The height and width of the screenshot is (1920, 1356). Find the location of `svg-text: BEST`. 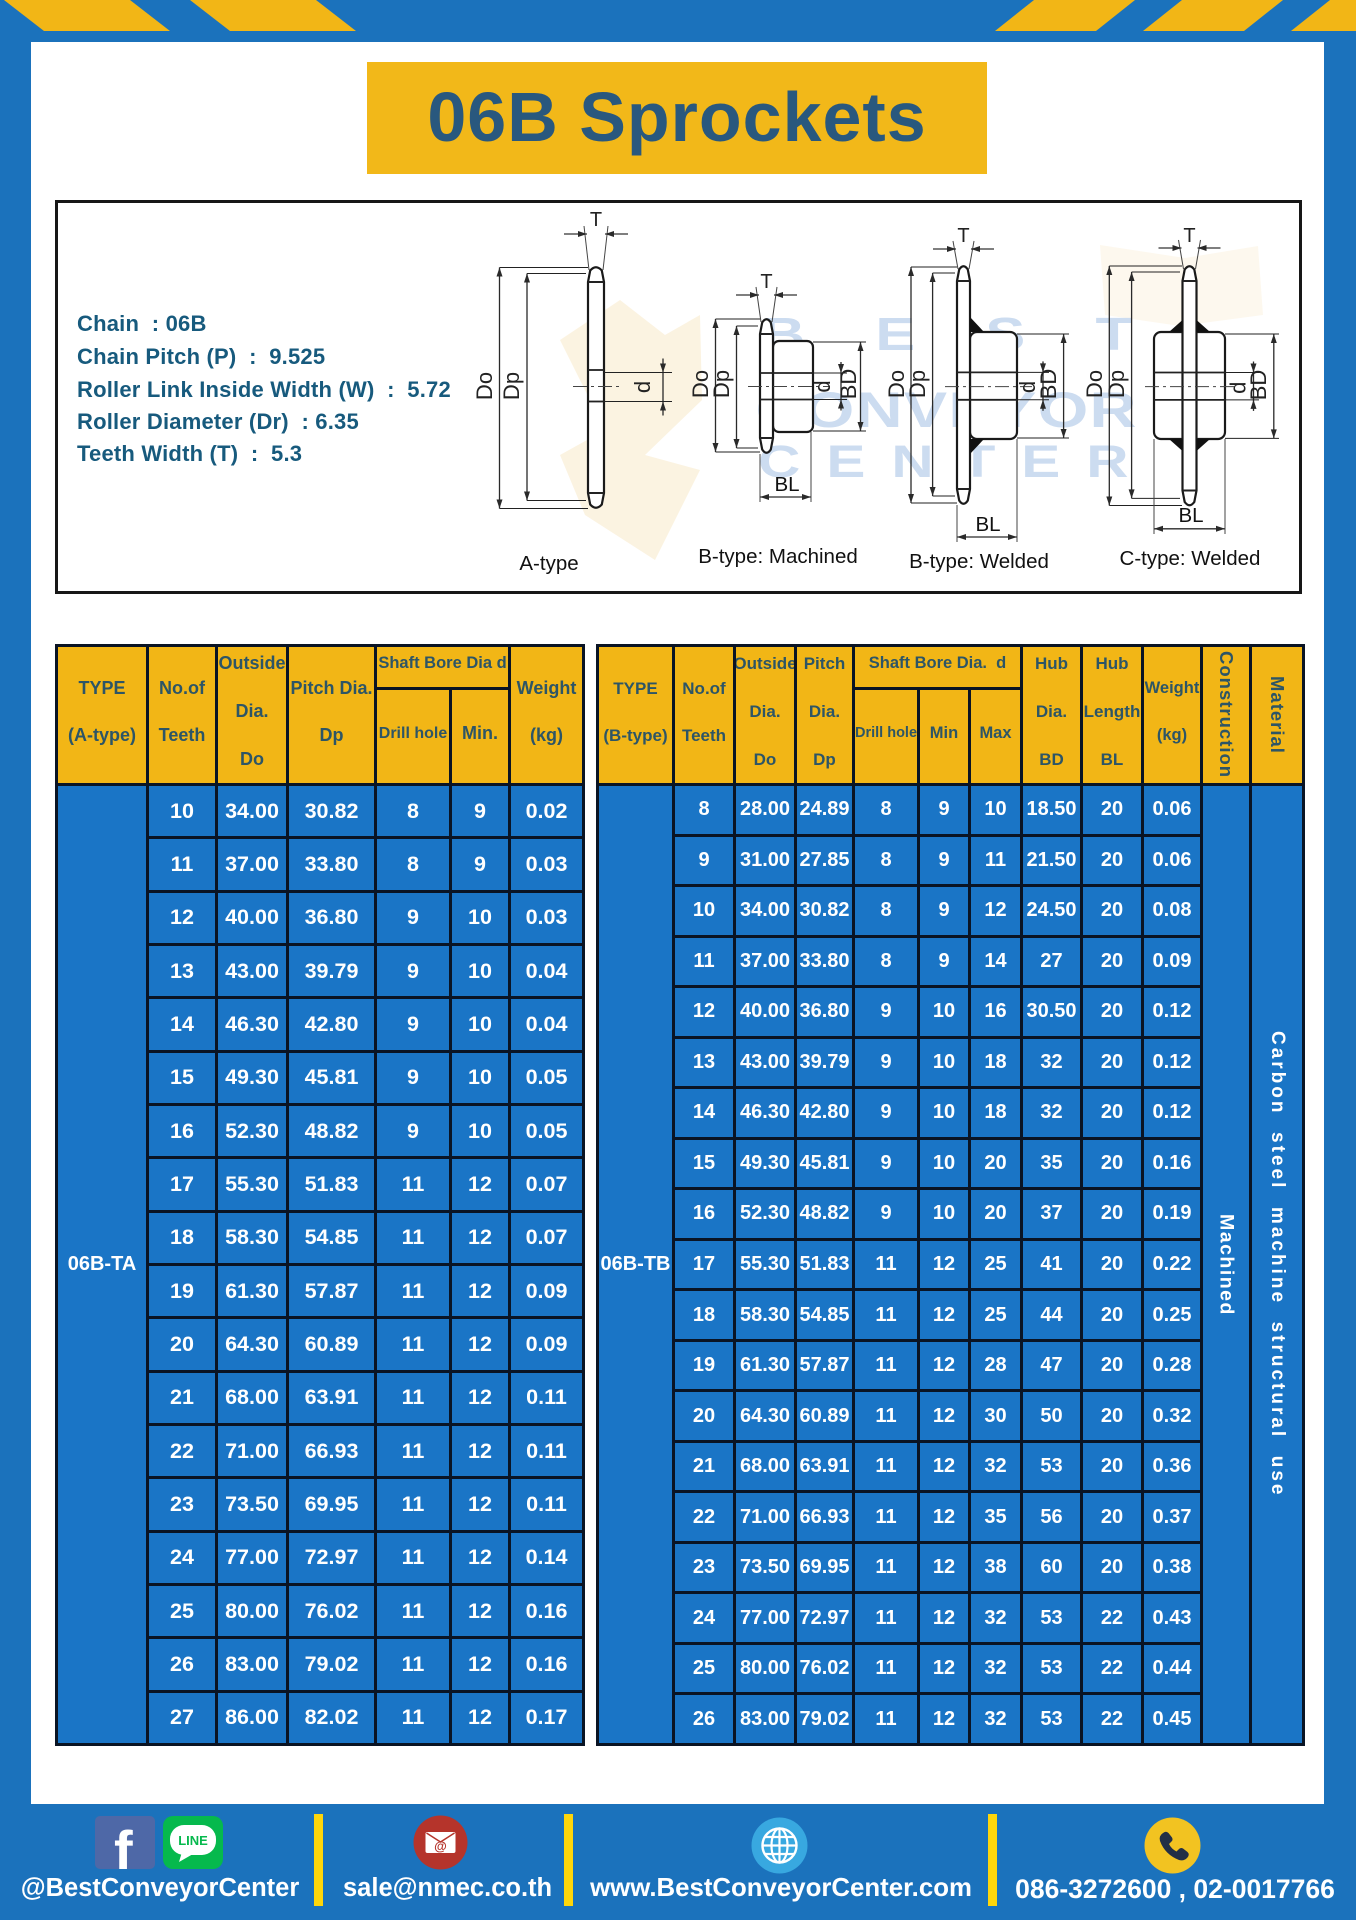

svg-text: BEST is located at coordinates (982, 334).